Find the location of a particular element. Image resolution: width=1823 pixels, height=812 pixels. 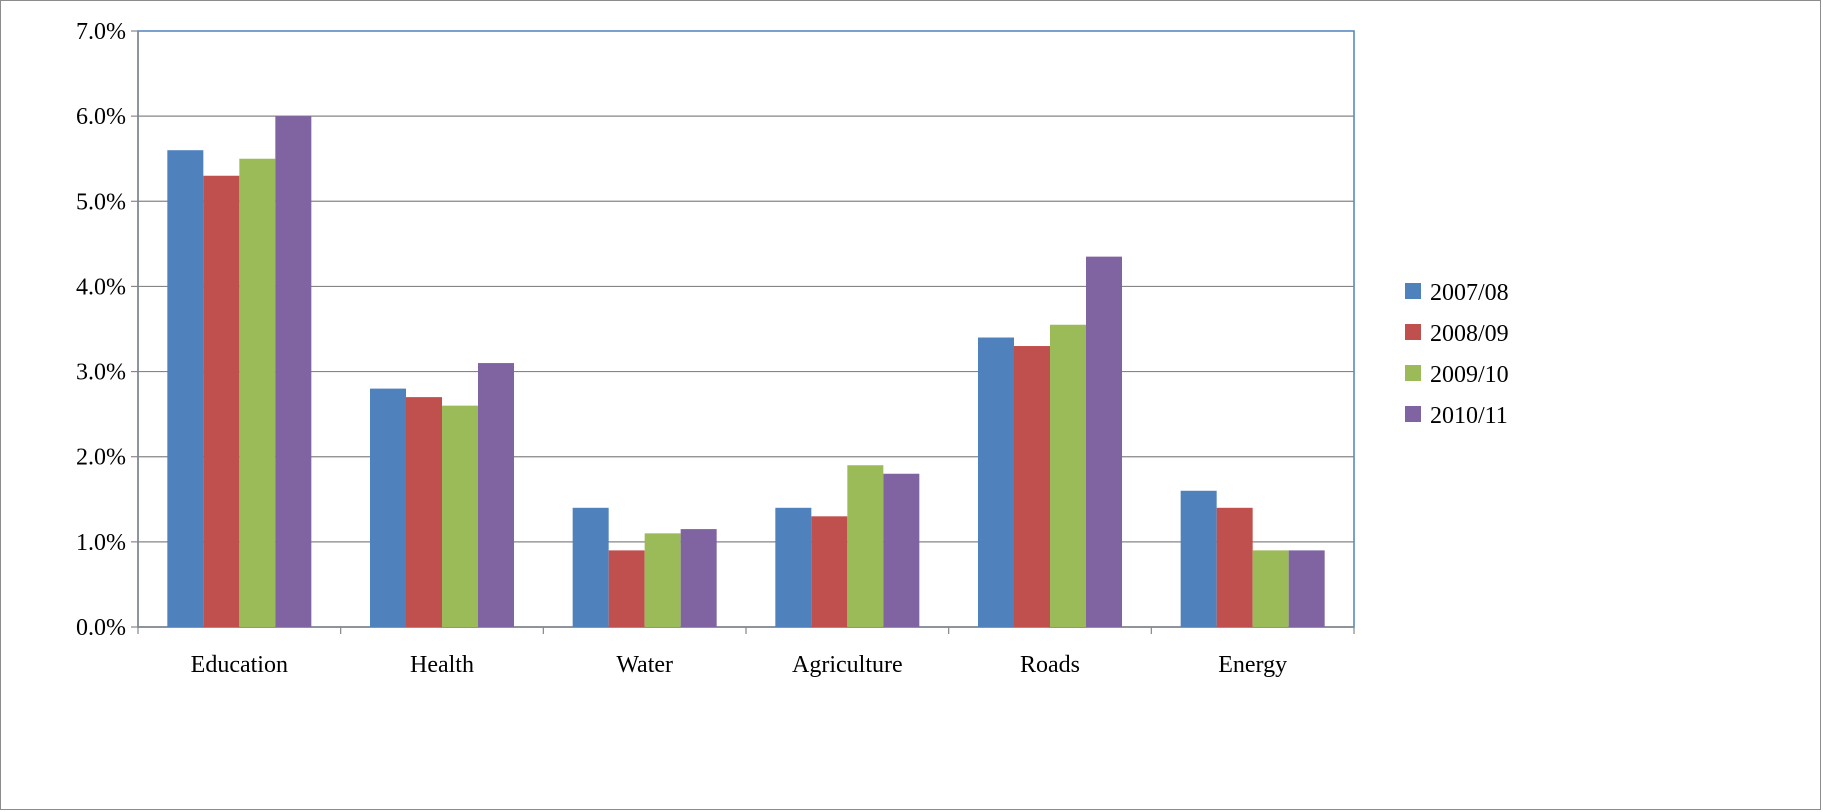

y-tick-label: 2.0% is located at coordinates (101, 458).